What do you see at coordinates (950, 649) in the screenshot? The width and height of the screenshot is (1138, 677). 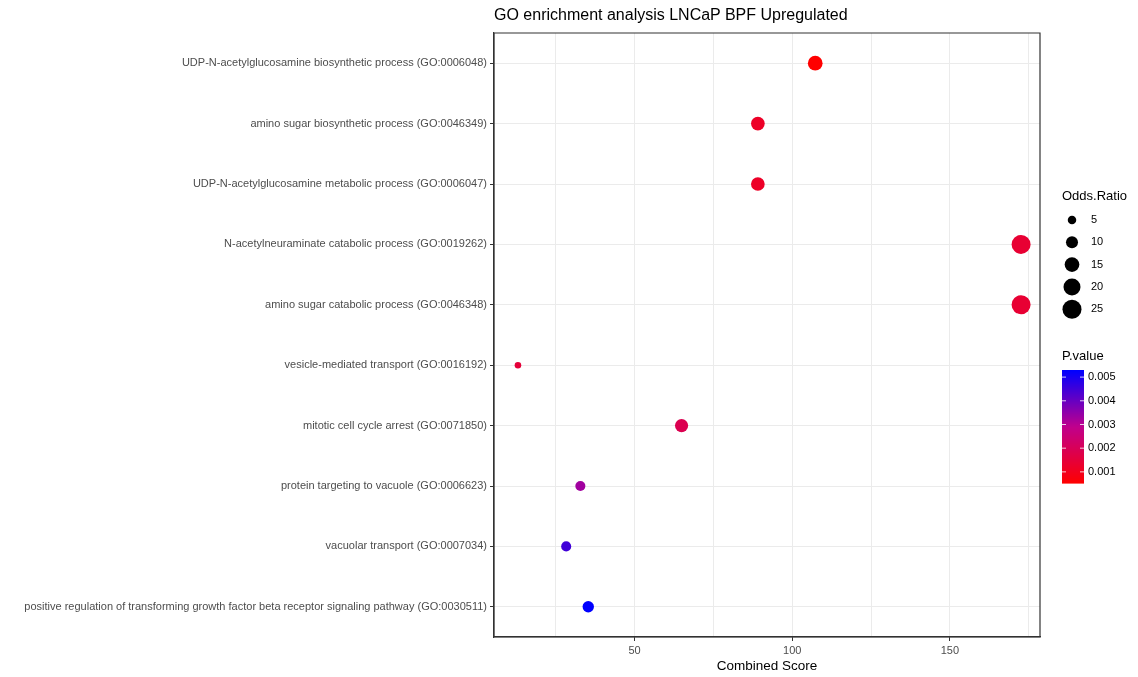 I see `x-tick-label: 150` at bounding box center [950, 649].